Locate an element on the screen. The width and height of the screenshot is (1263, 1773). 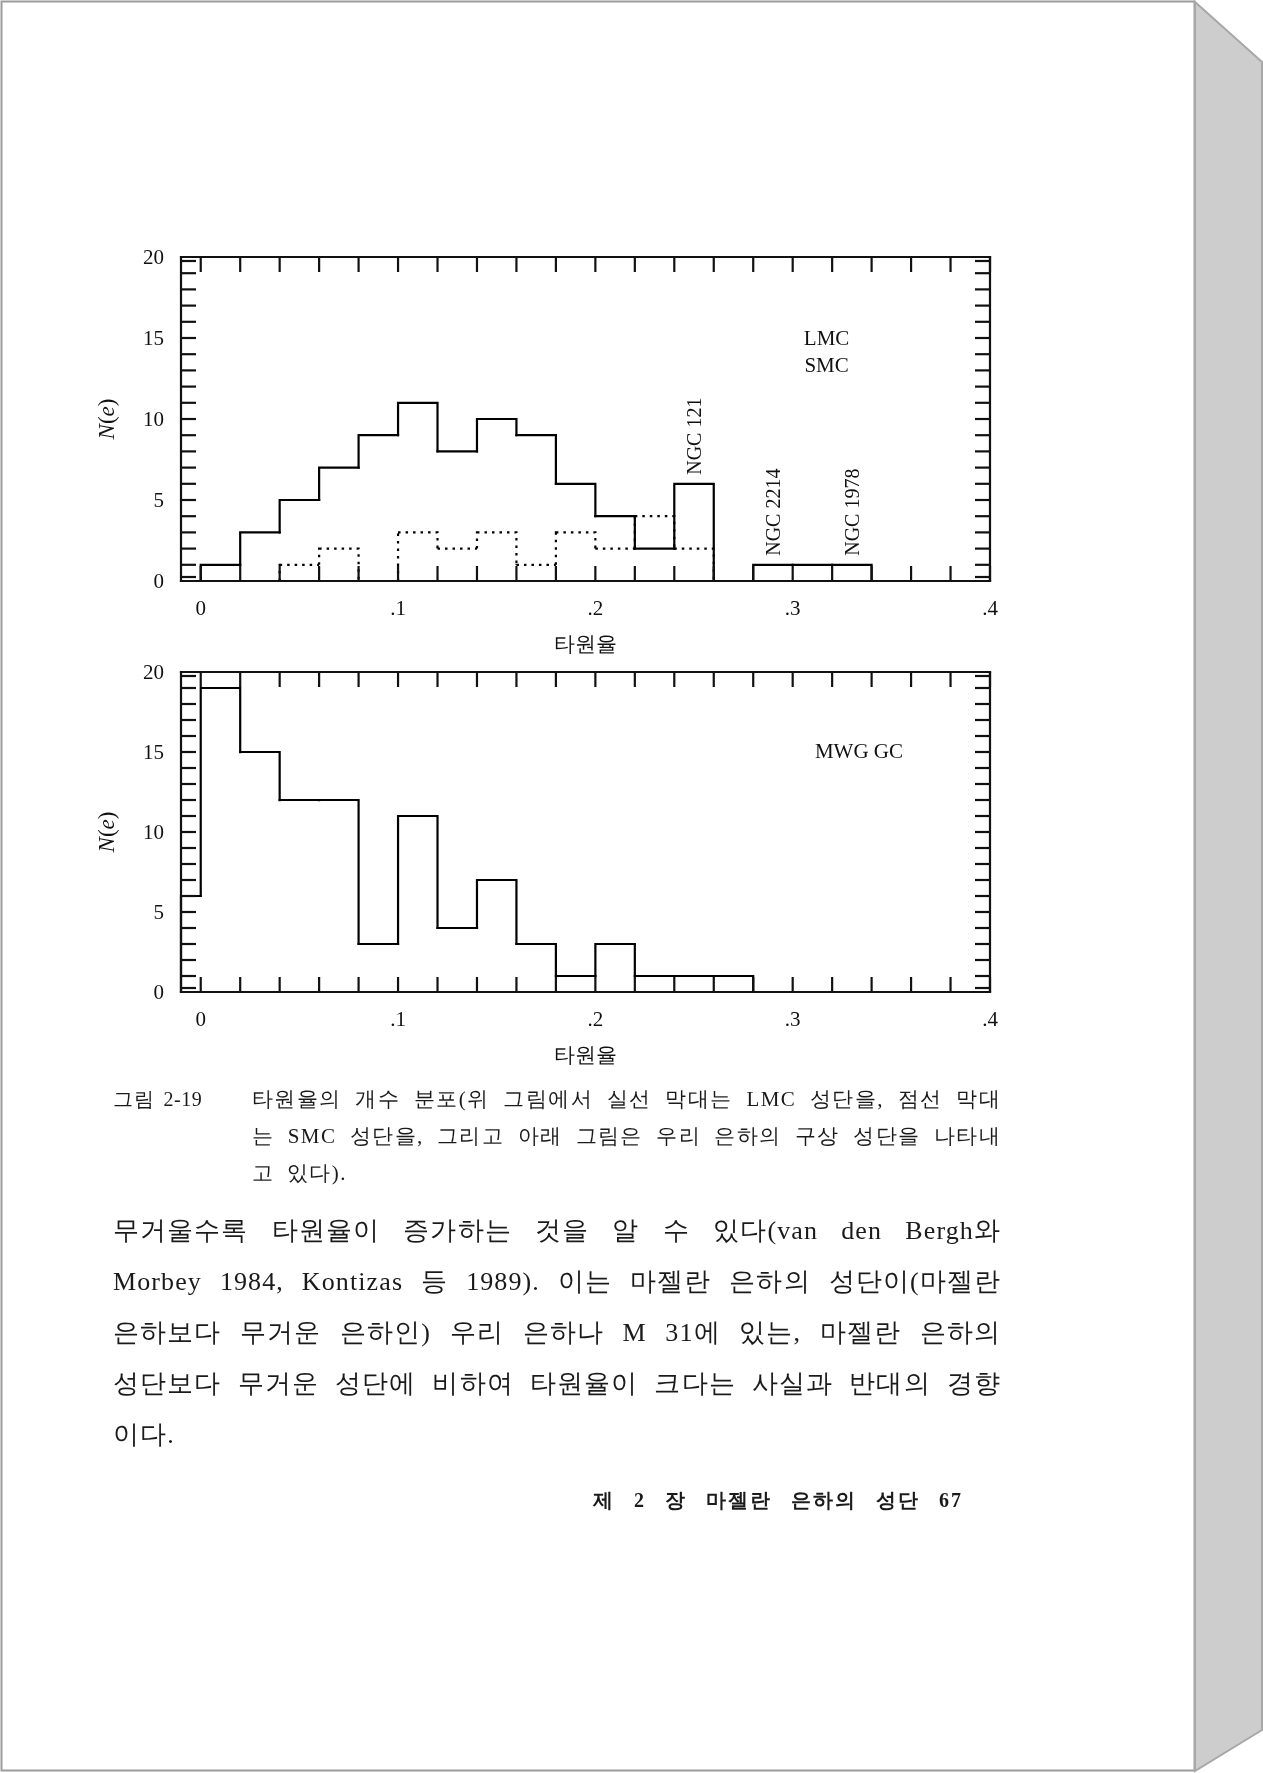
caption: 그림 2-19 is located at coordinates (158, 1099).